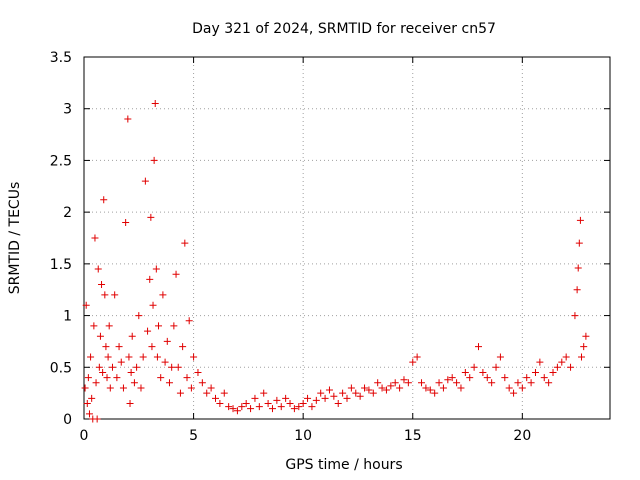 The height and width of the screenshot is (480, 640). What do you see at coordinates (193, 436) in the screenshot?
I see `x-tick-label: 5` at bounding box center [193, 436].